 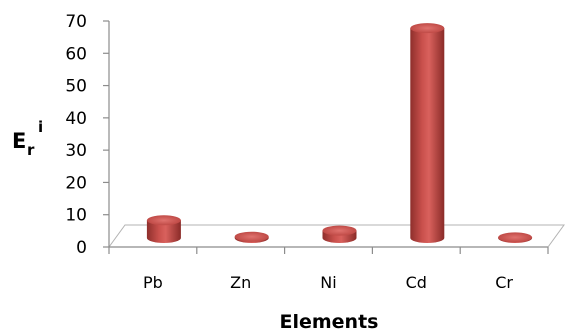 What do you see at coordinates (76, 54) in the screenshot?
I see `y-tick-label: 60` at bounding box center [76, 54].